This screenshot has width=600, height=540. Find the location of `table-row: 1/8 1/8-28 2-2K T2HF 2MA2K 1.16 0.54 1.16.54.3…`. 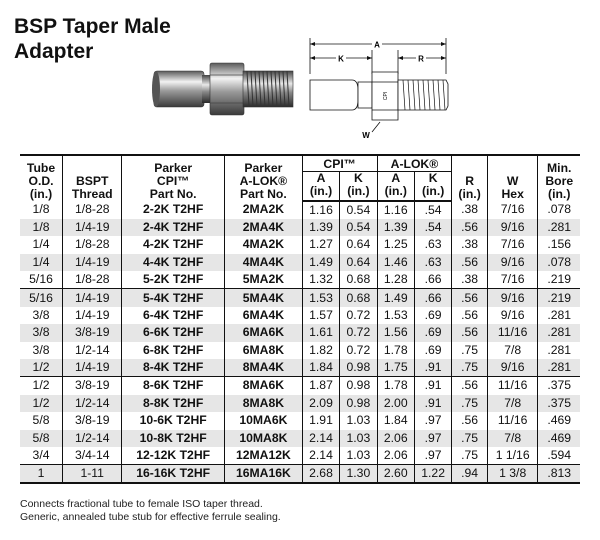

table-row: 1/8 1/8-28 2-2K T2HF 2MA2K 1.16 0.54 1.16.54.3… is located at coordinates (300, 210).